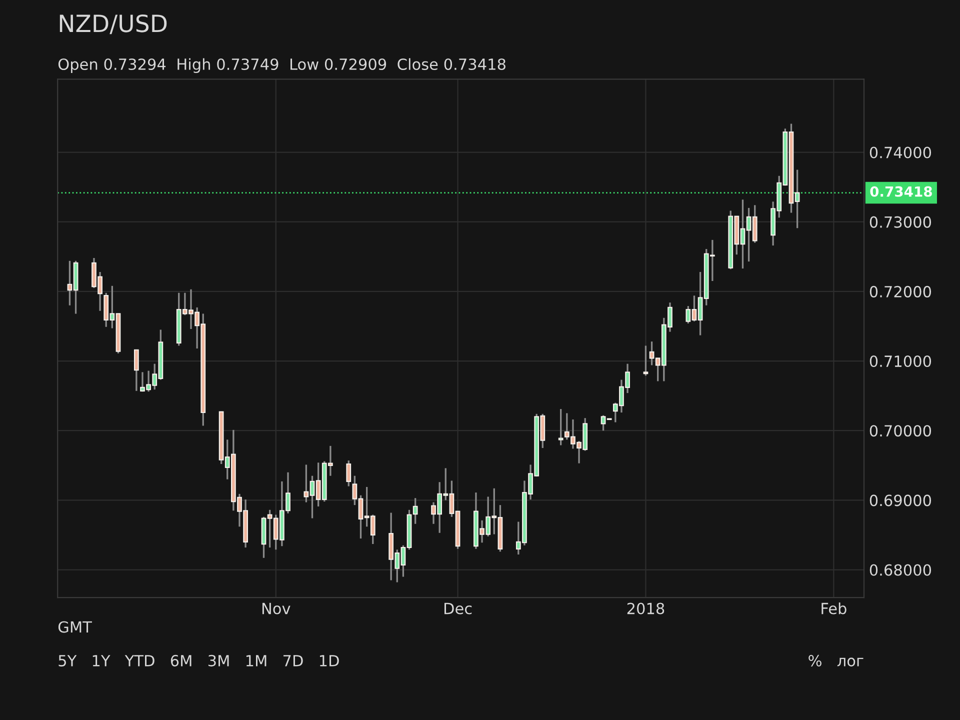 This screenshot has width=960, height=720. Describe the element at coordinates (901, 361) in the screenshot. I see `y-tick-label: 0.71000` at that location.